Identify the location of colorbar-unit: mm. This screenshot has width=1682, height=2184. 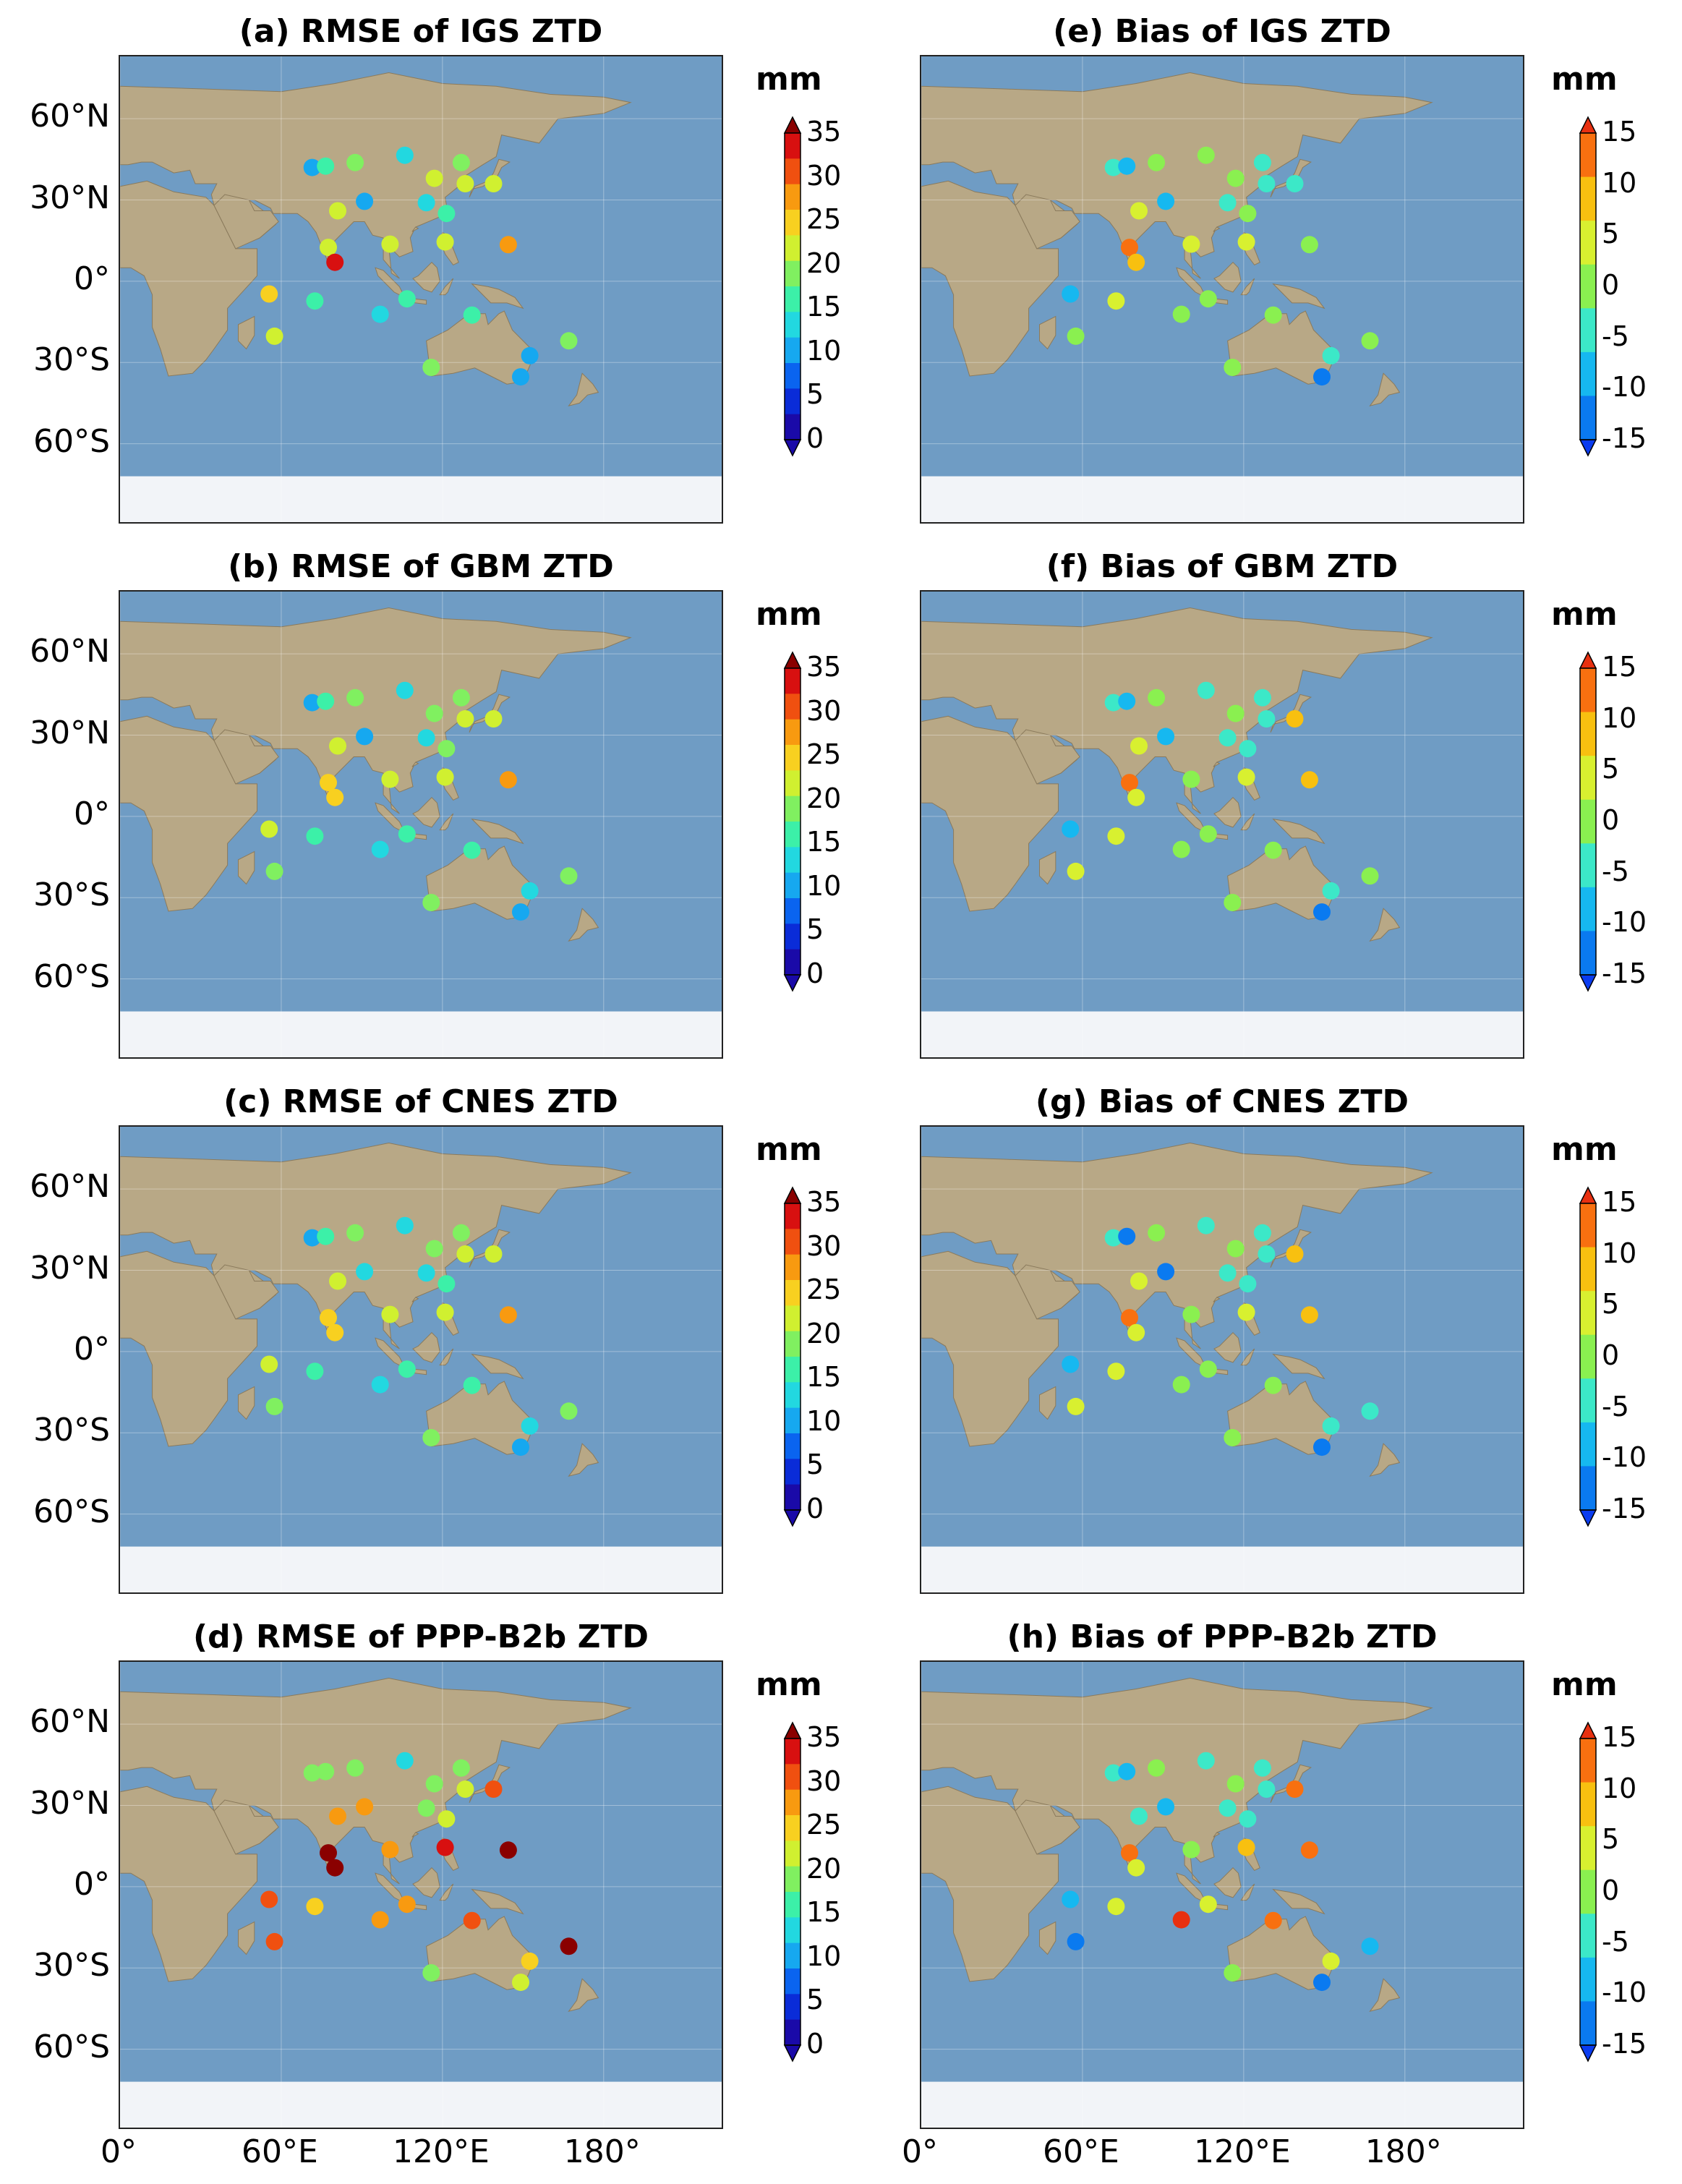
(1584, 1149).